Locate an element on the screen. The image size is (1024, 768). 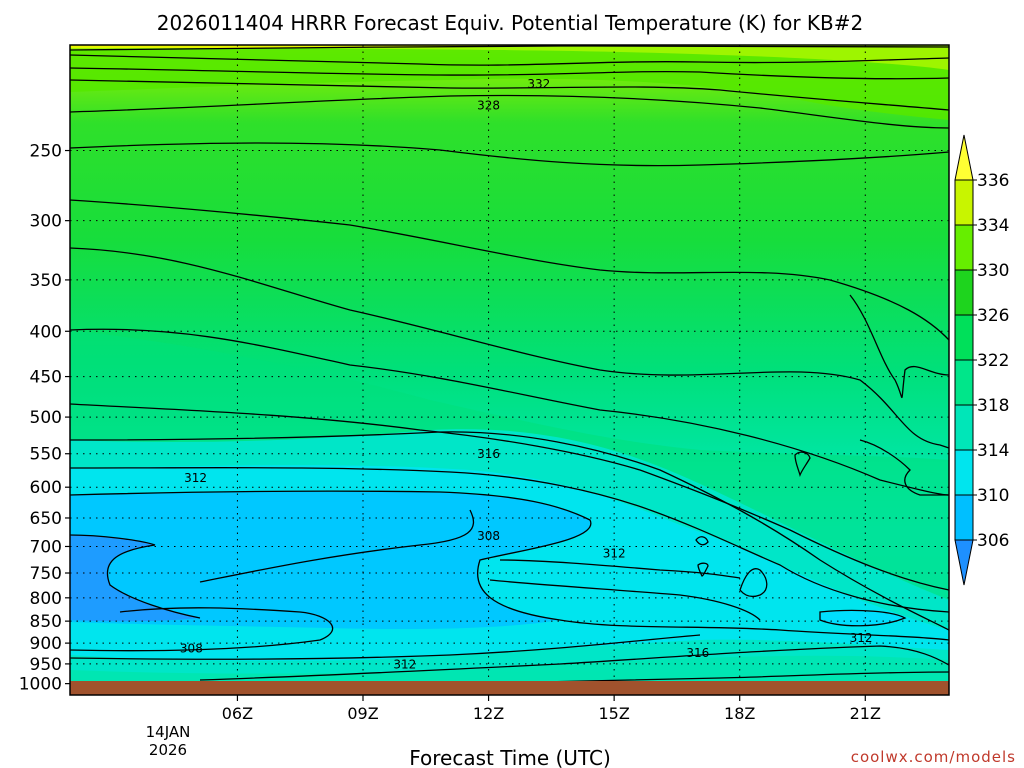
colorbar-top-arrow is located at coordinates (964, 157).